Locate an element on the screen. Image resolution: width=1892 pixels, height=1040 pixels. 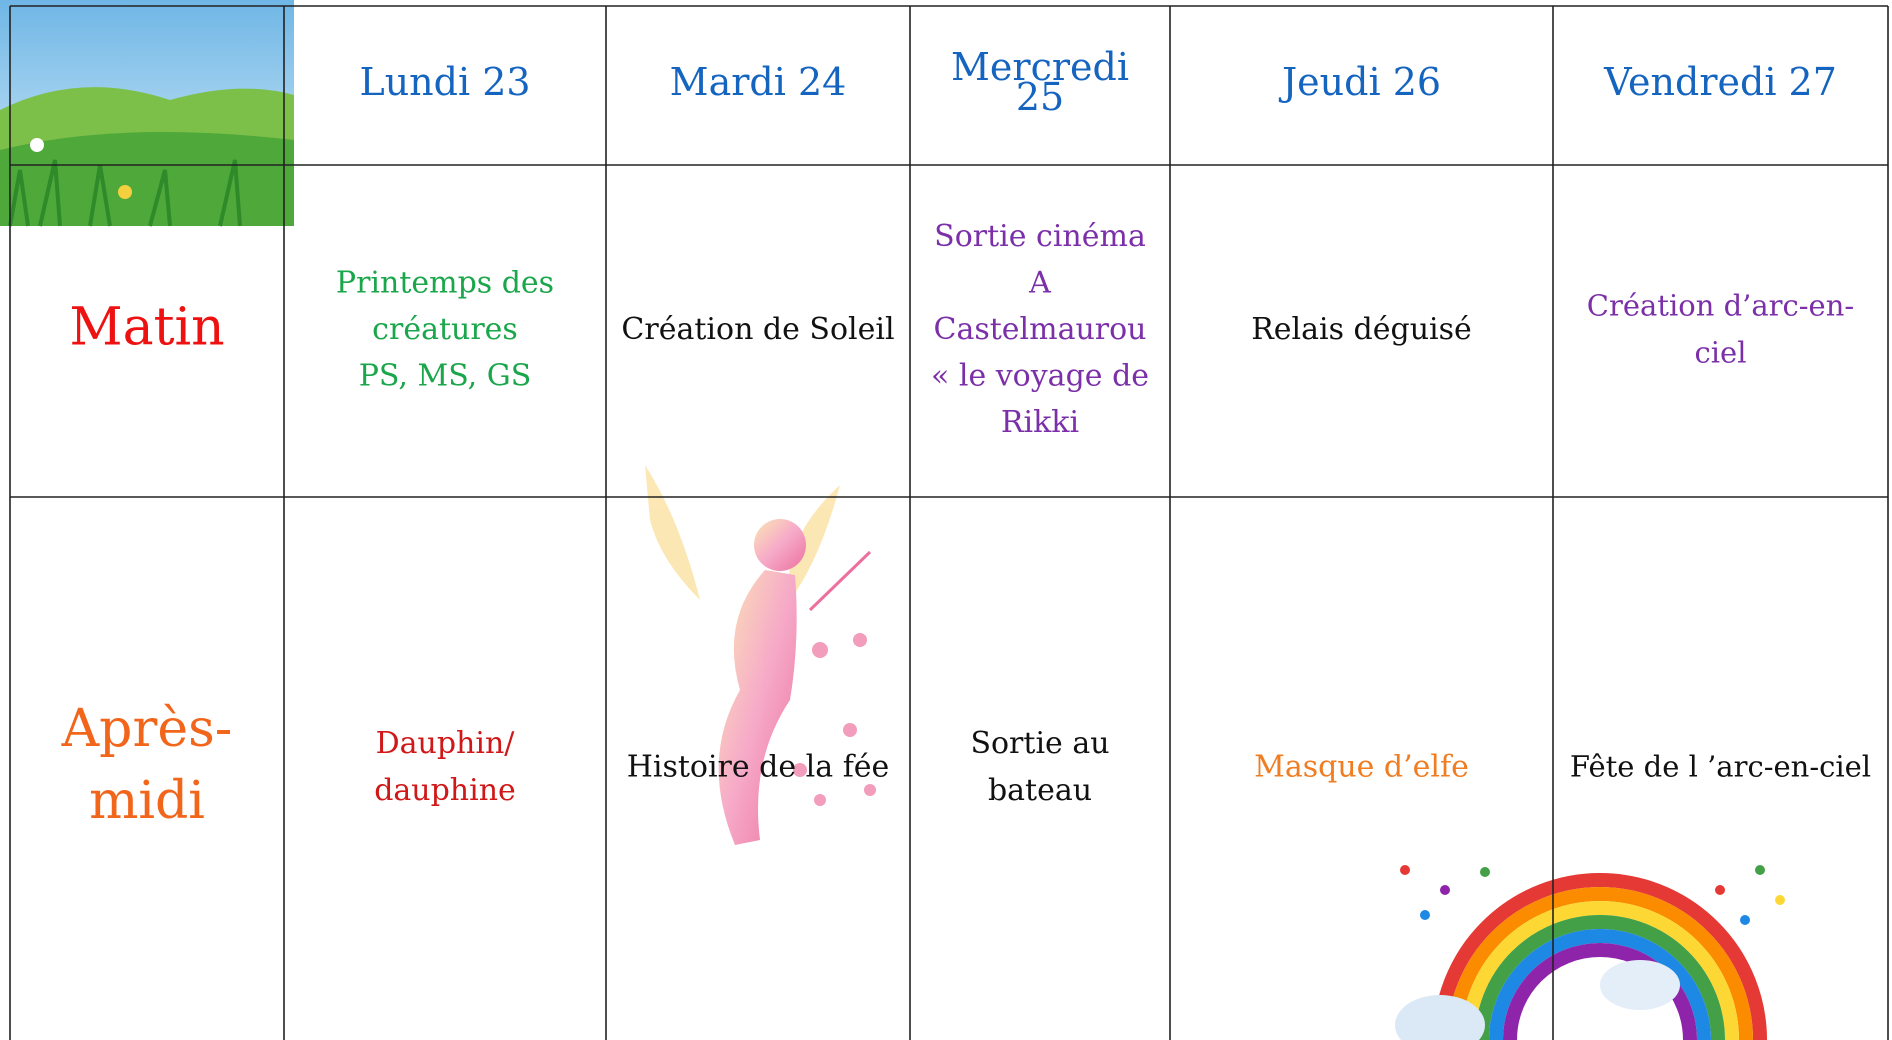
day-header: Vendredi 27 is located at coordinates (1720, 82).